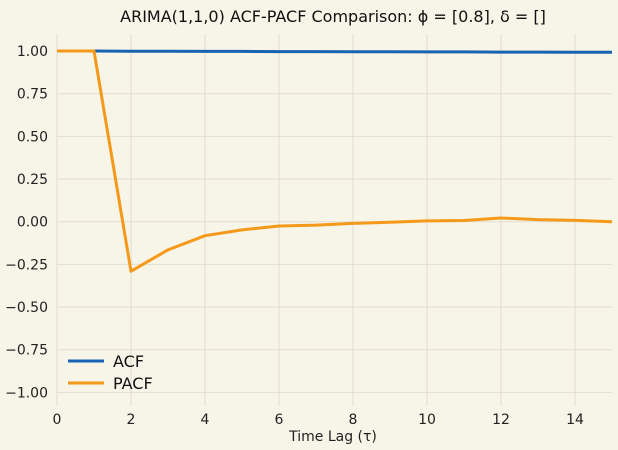  What do you see at coordinates (57, 420) in the screenshot?
I see `x-tick-label: 0` at bounding box center [57, 420].